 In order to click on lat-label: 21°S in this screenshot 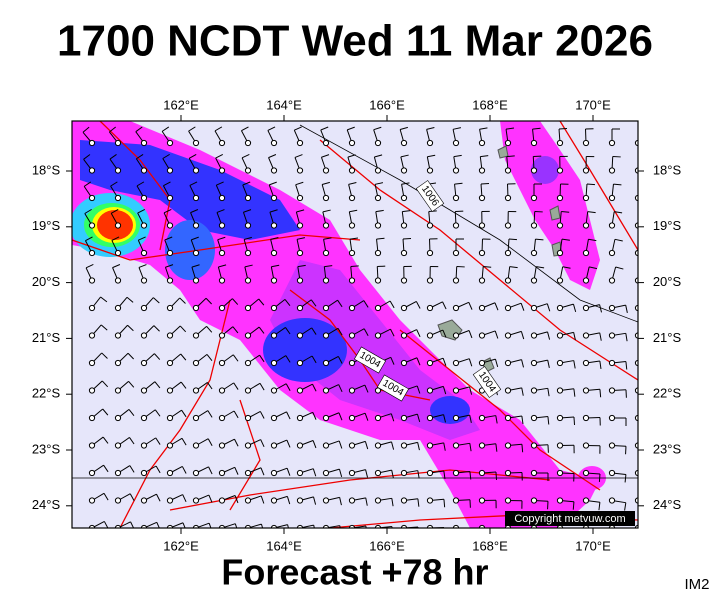, I will do `click(667, 337)`.